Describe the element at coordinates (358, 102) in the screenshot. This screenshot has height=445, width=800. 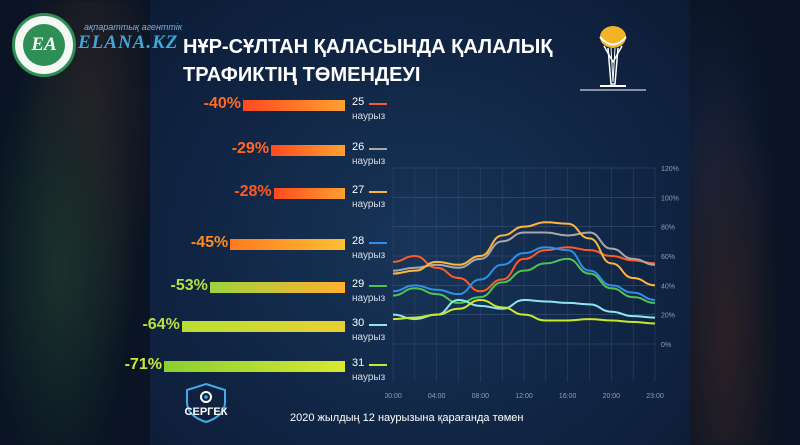
I see `legend-day-25: 25` at that location.